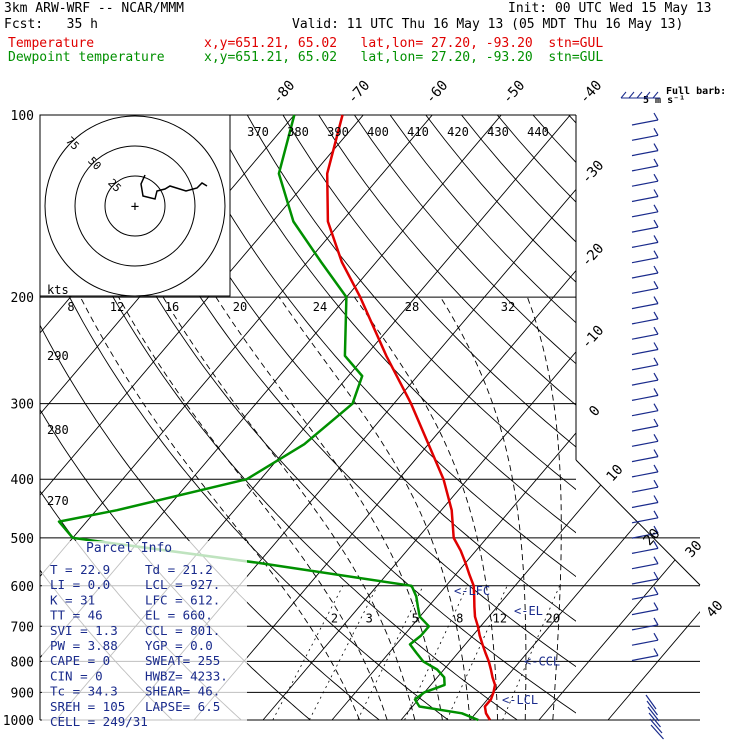  Describe the element at coordinates (693, 549) in the screenshot. I see `isotherm-label-30: 30` at that location.